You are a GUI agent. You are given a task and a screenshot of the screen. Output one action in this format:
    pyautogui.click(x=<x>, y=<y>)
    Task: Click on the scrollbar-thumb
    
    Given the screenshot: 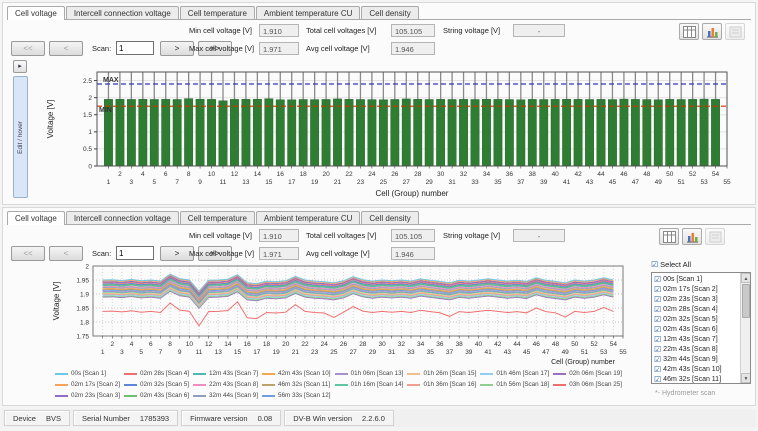 What is the action you would take?
    pyautogui.click(x=746, y=301)
    